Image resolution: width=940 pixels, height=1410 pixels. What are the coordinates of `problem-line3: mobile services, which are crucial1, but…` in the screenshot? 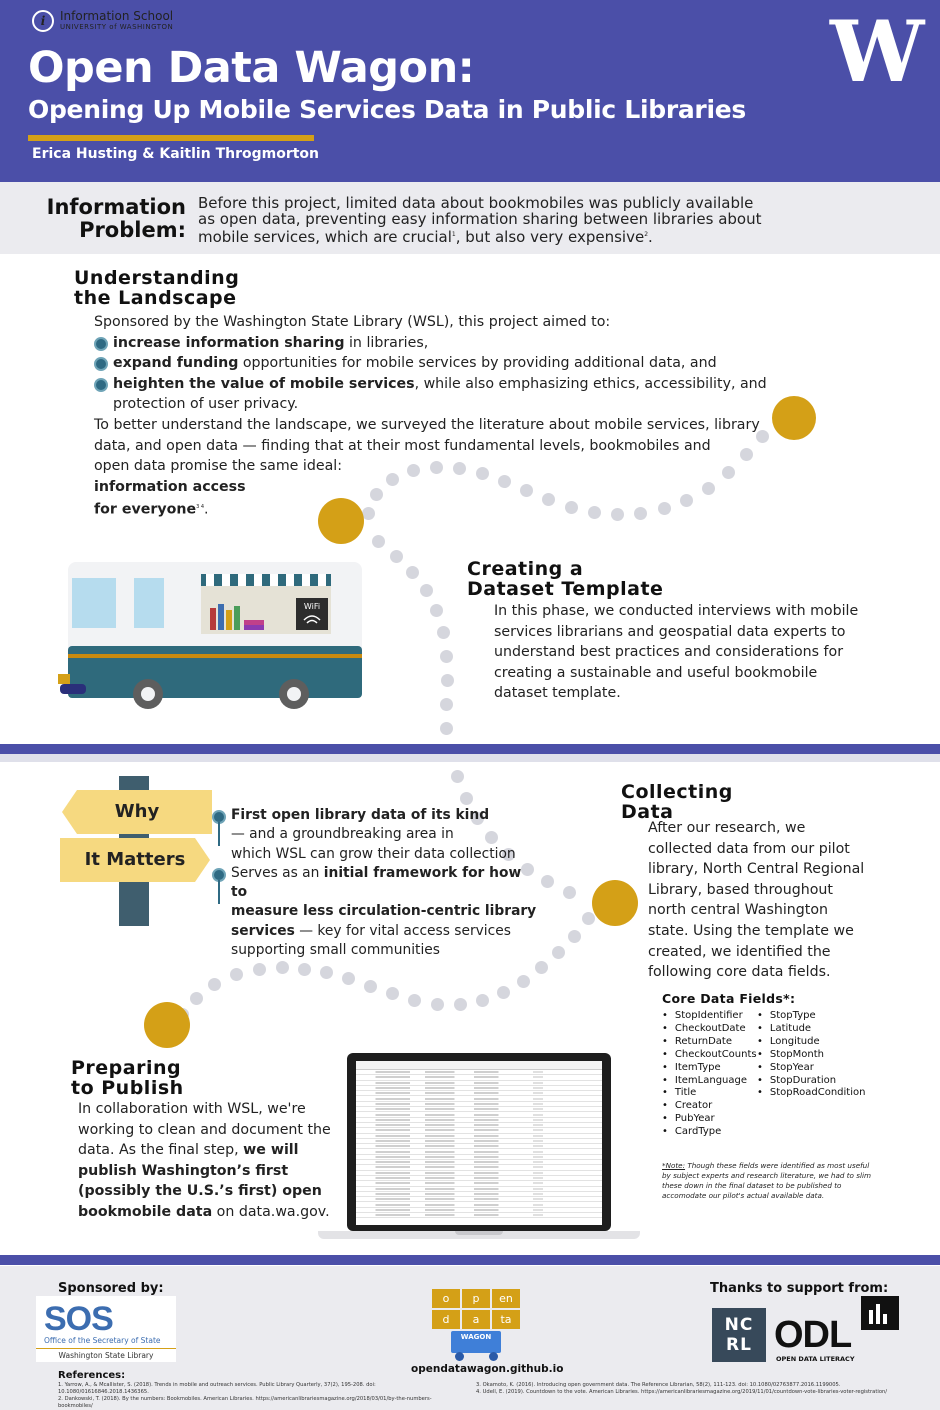 It's located at (558, 236).